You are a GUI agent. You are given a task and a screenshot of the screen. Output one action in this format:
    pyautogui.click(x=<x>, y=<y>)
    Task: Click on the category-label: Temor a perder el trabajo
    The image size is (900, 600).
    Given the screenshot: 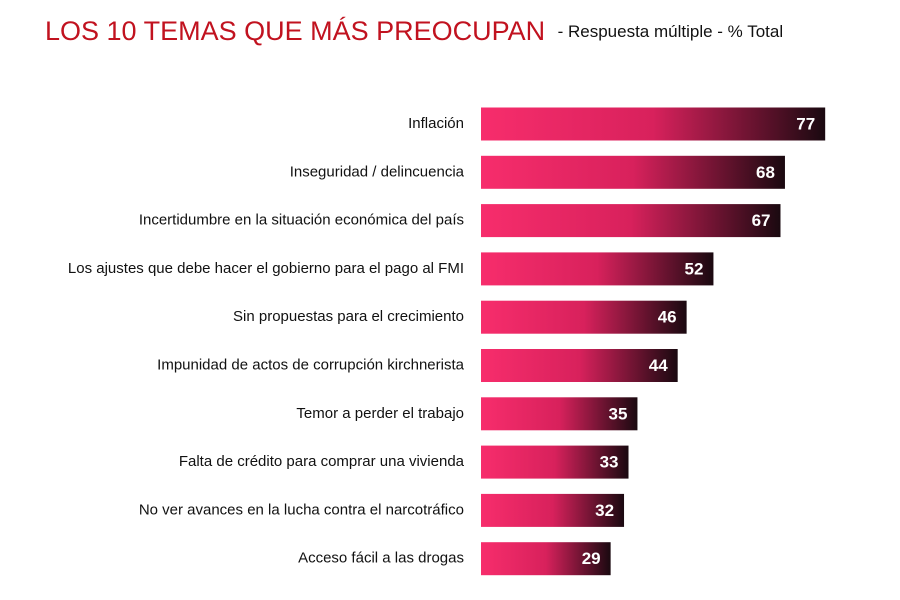 What is the action you would take?
    pyautogui.click(x=380, y=413)
    